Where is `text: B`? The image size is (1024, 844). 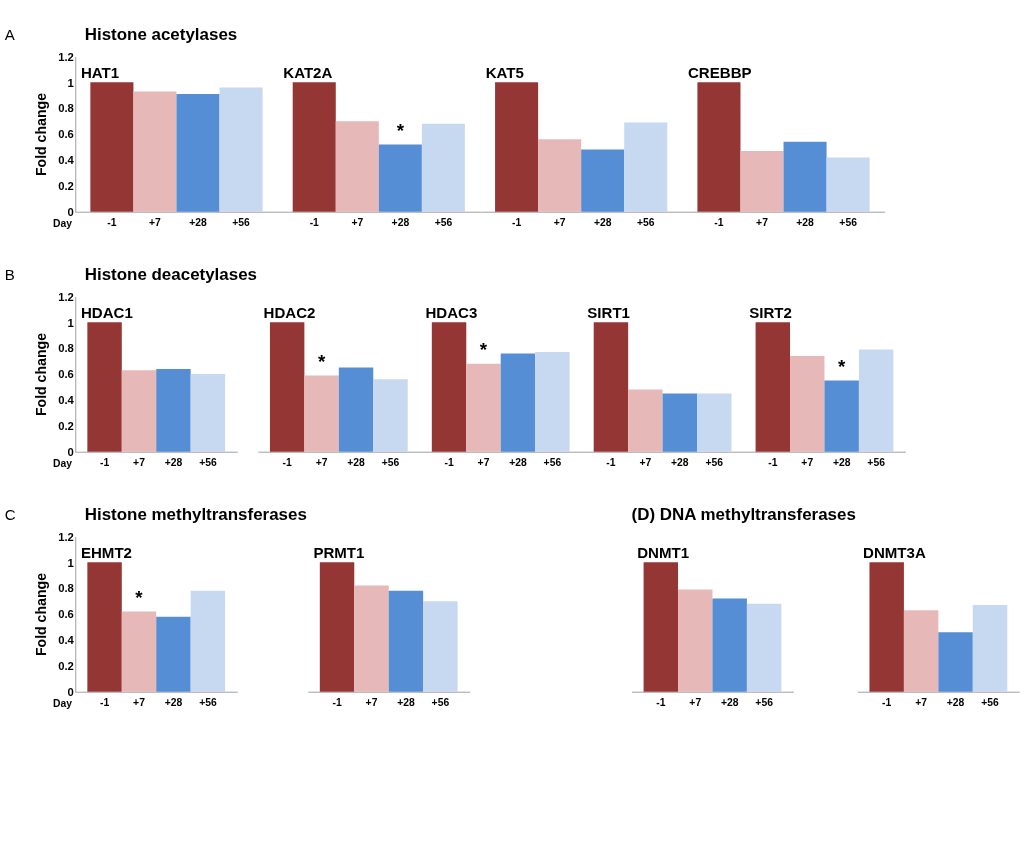 text: B is located at coordinates (9, 275).